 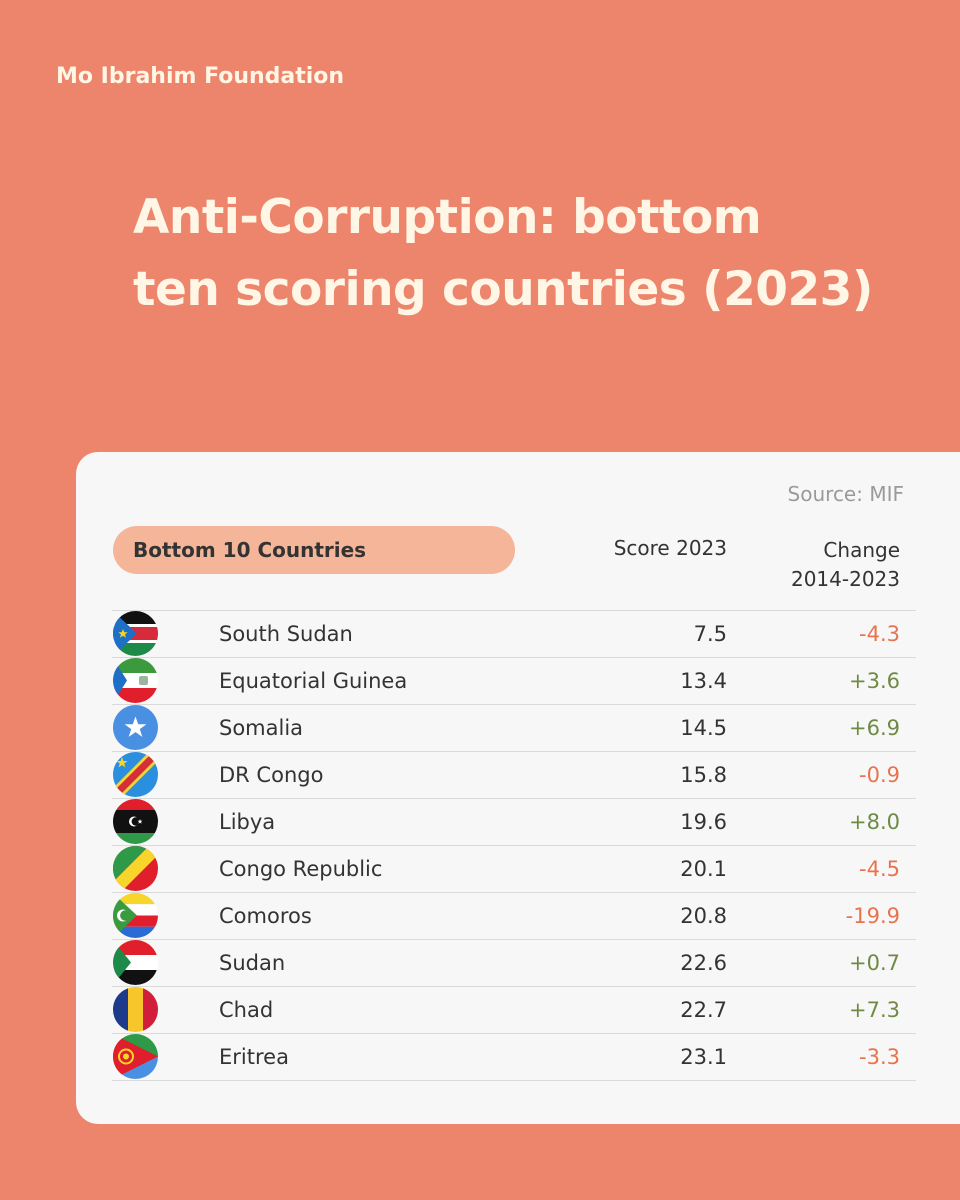 I want to click on table-row: South Sudan 7.5 -4.3, so click(x=514, y=634).